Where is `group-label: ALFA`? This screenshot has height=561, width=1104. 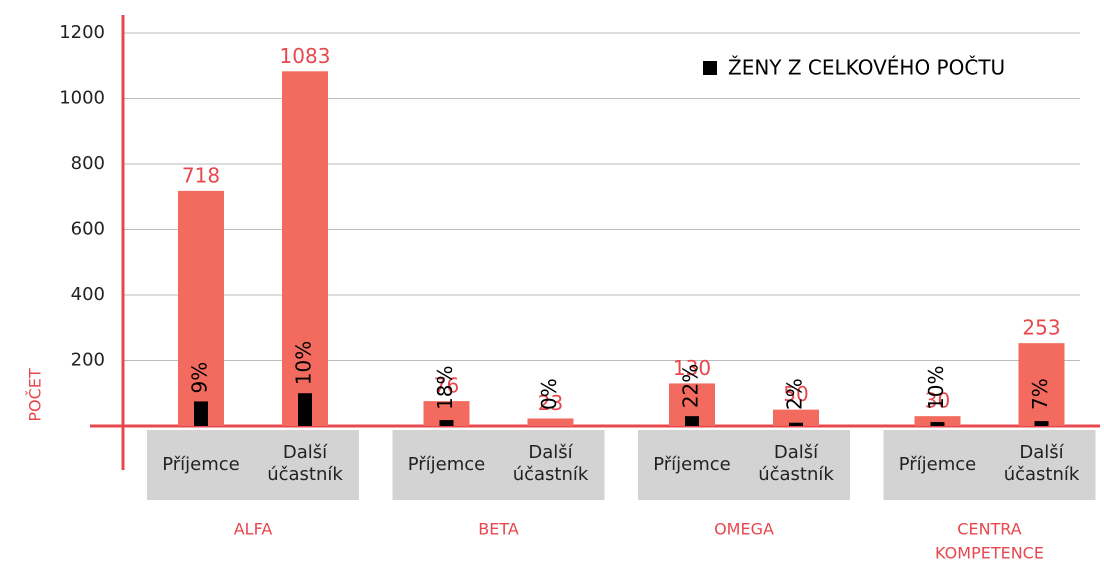
group-label: ALFA is located at coordinates (253, 529).